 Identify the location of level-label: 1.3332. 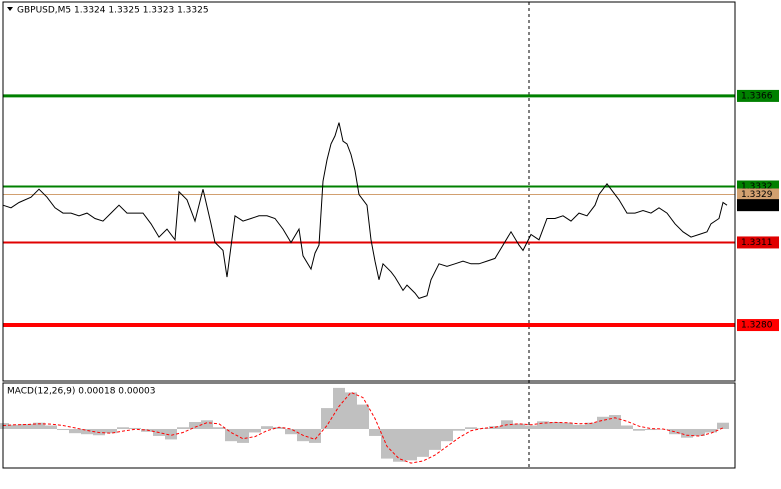
(757, 187).